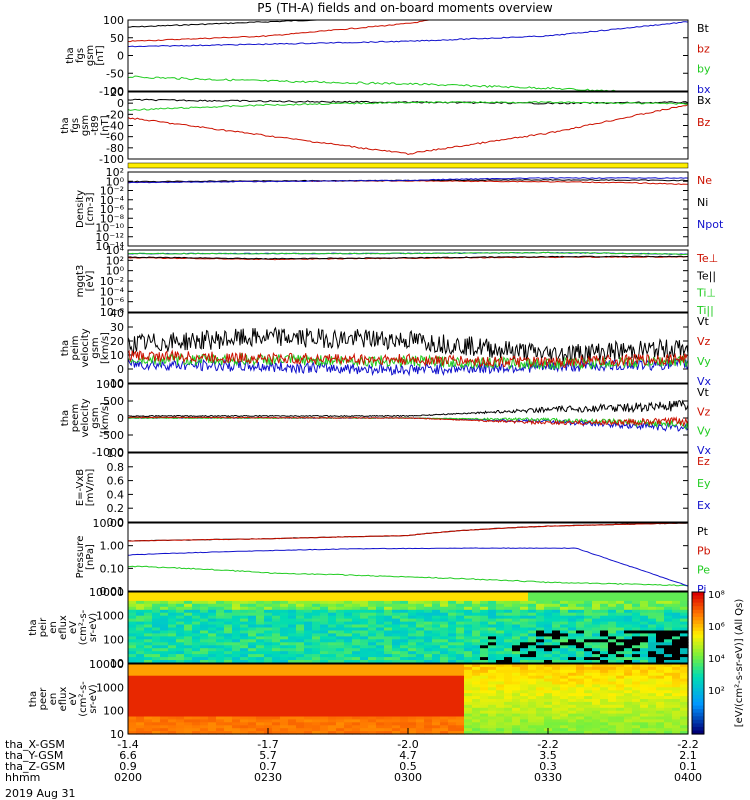 The height and width of the screenshot is (800, 750). I want to click on y-tick-label: 1.0, so click(116, 453).